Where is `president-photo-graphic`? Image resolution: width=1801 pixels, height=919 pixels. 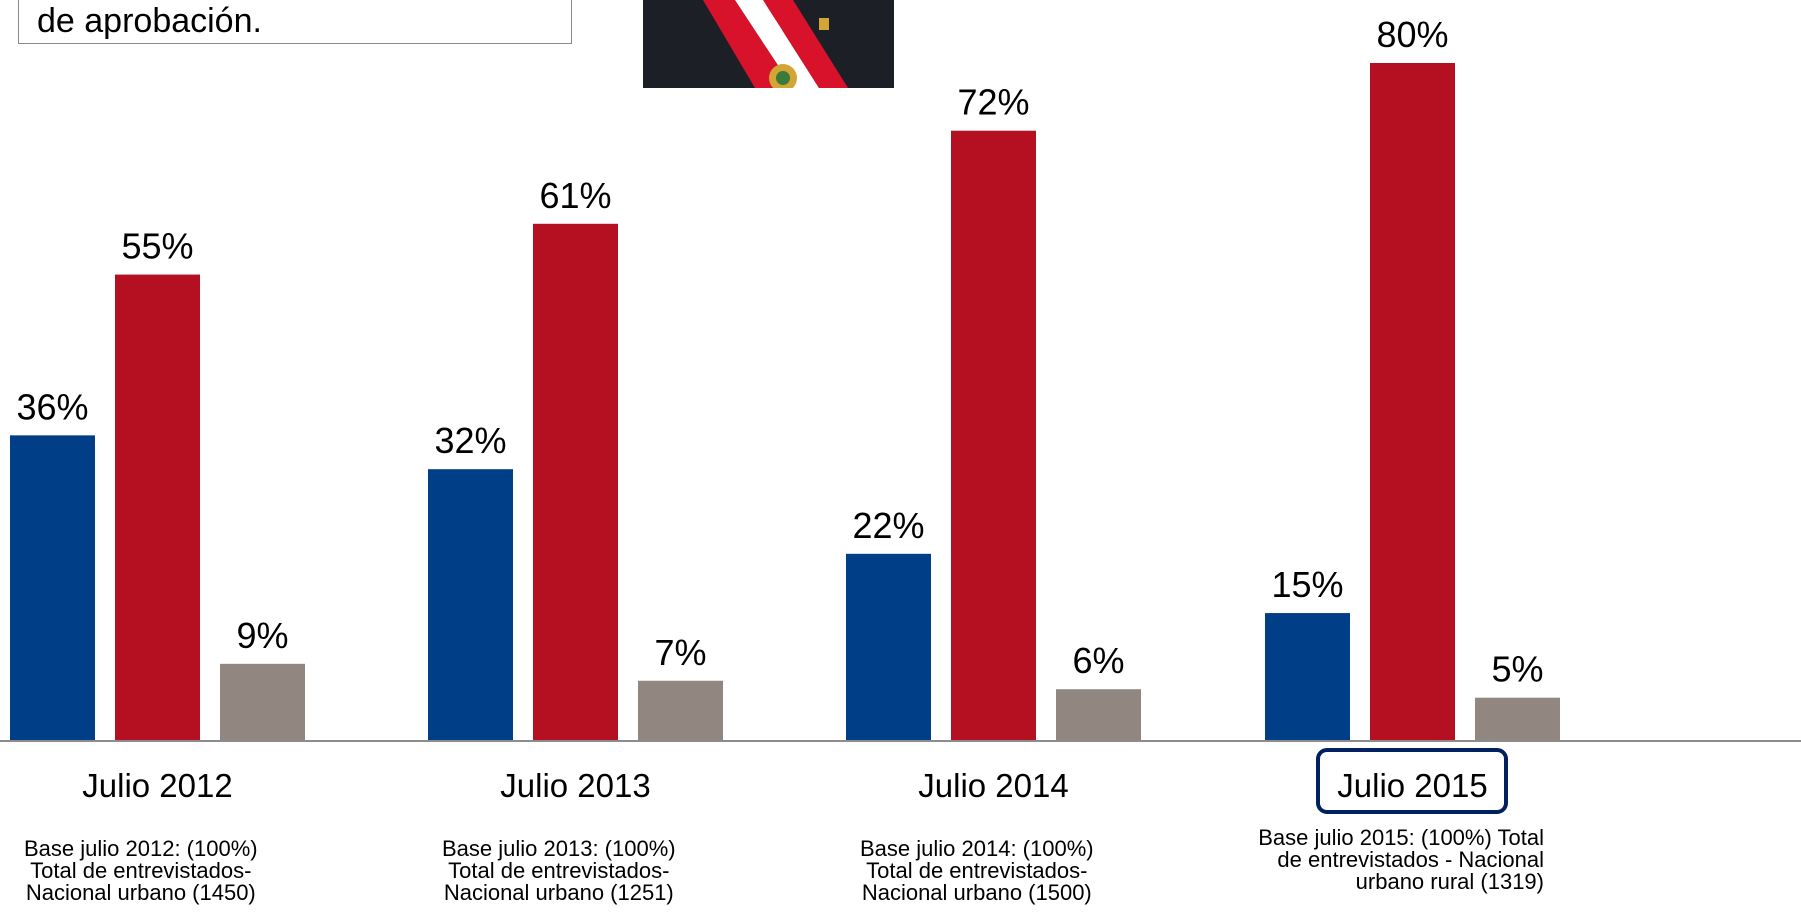 president-photo-graphic is located at coordinates (768, 44).